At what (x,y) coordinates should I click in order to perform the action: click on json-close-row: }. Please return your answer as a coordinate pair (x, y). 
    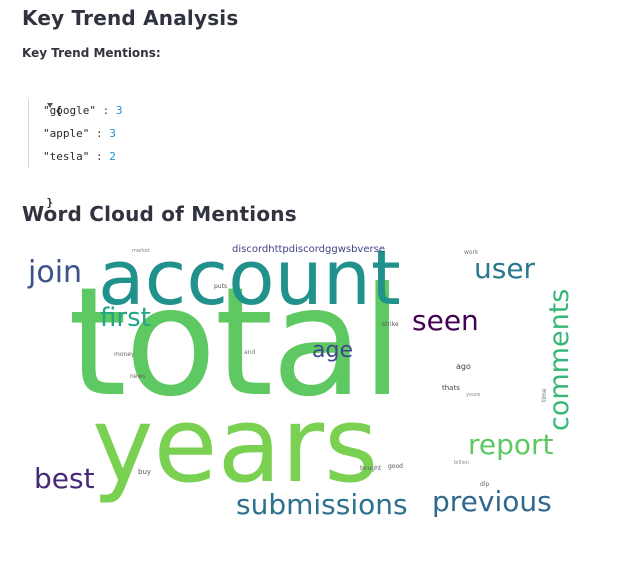
    Looking at the image, I should click on (170, 188).